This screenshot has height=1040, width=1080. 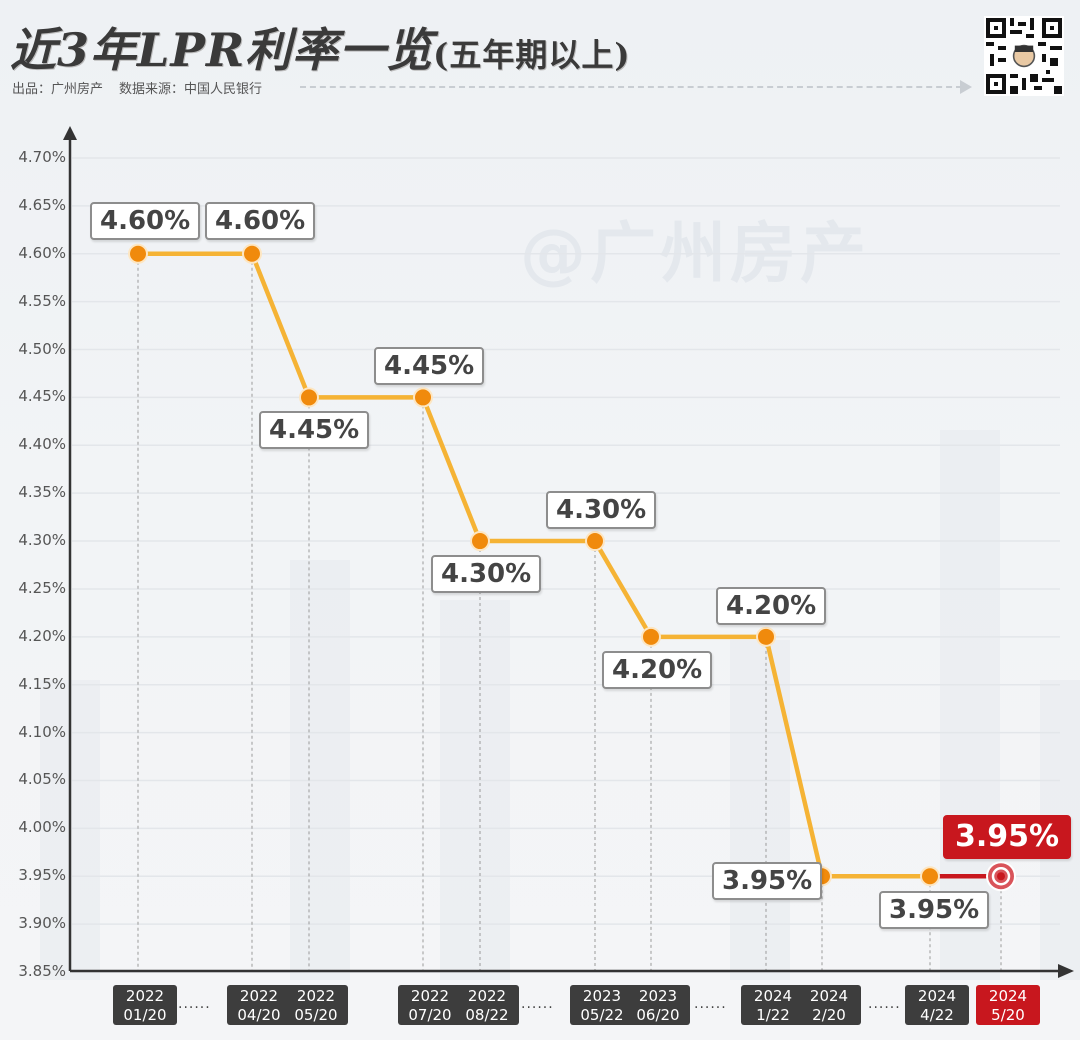 What do you see at coordinates (222, 50) in the screenshot?
I see `title-main: 近3年LPR利率一览` at bounding box center [222, 50].